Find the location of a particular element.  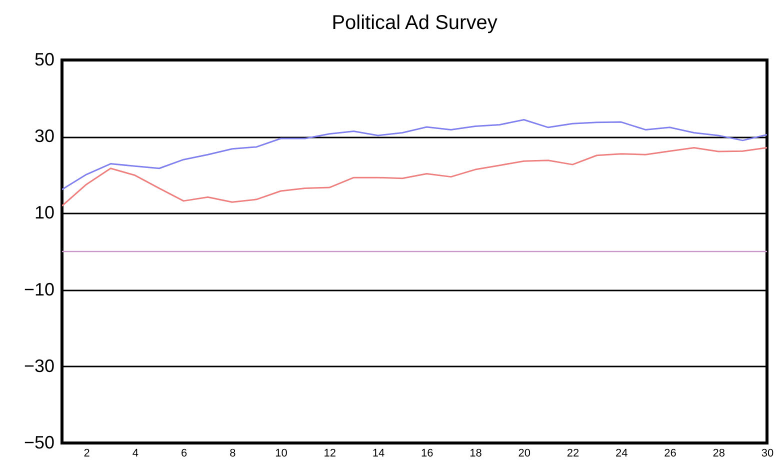

x-tick-label: 22 is located at coordinates (573, 454).